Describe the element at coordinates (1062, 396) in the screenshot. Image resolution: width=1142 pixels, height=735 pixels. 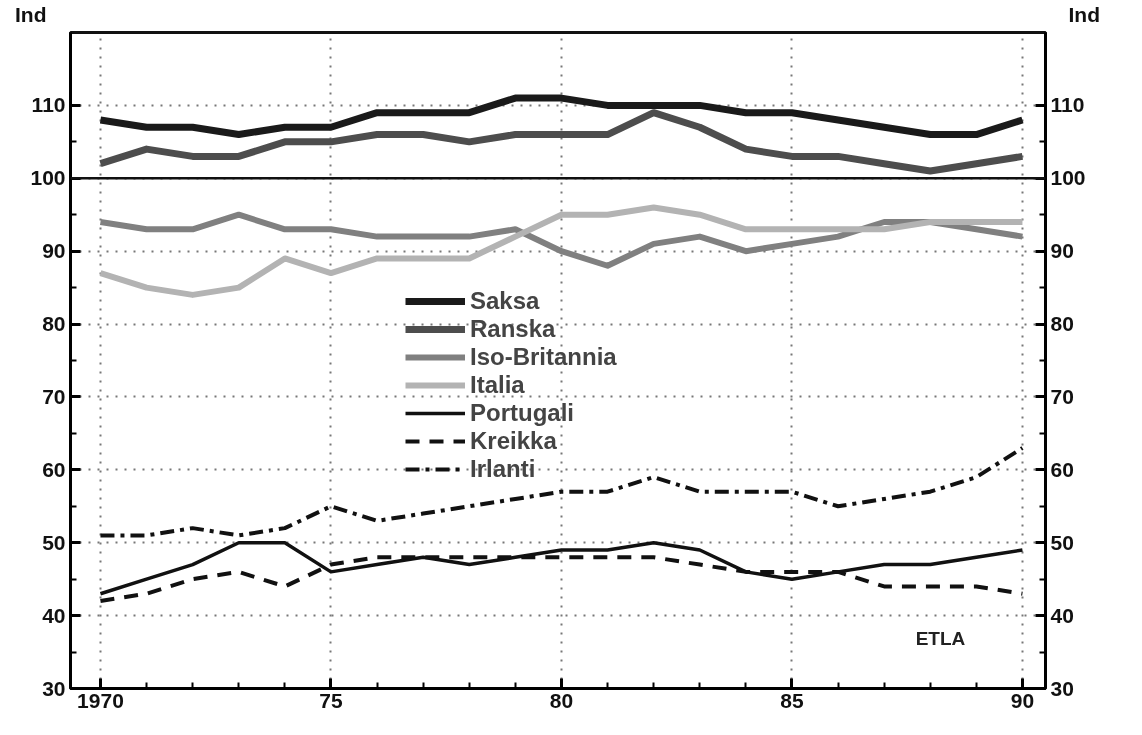
I see `y2-tick-label: 70` at that location.